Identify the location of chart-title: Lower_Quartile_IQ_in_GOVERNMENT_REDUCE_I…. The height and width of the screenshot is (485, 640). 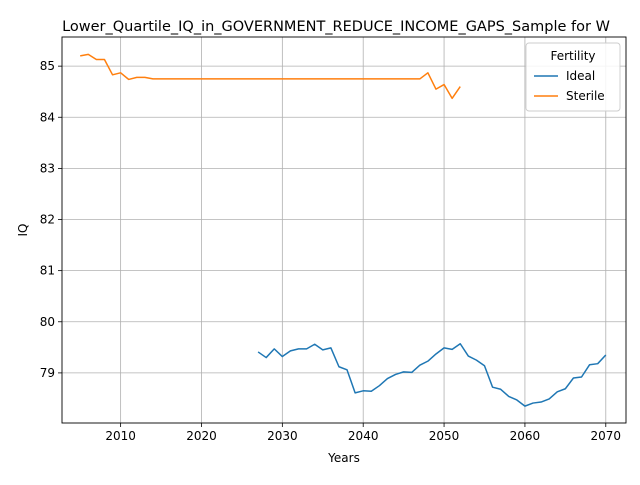
(336, 27).